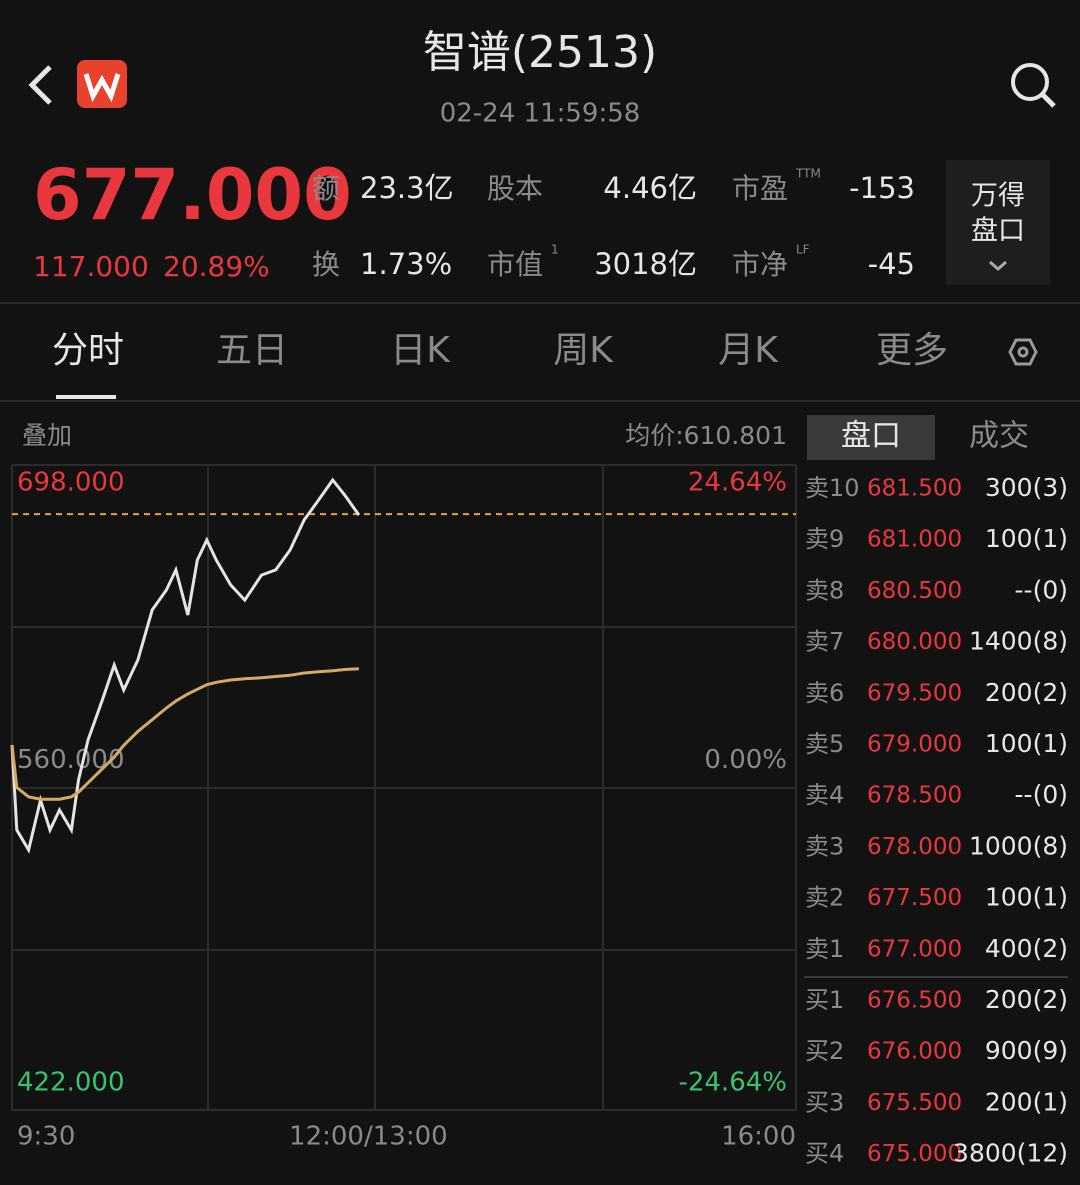 The image size is (1080, 1185). What do you see at coordinates (1026, 1050) in the screenshot?
I see `book-volume: 900(9)` at bounding box center [1026, 1050].